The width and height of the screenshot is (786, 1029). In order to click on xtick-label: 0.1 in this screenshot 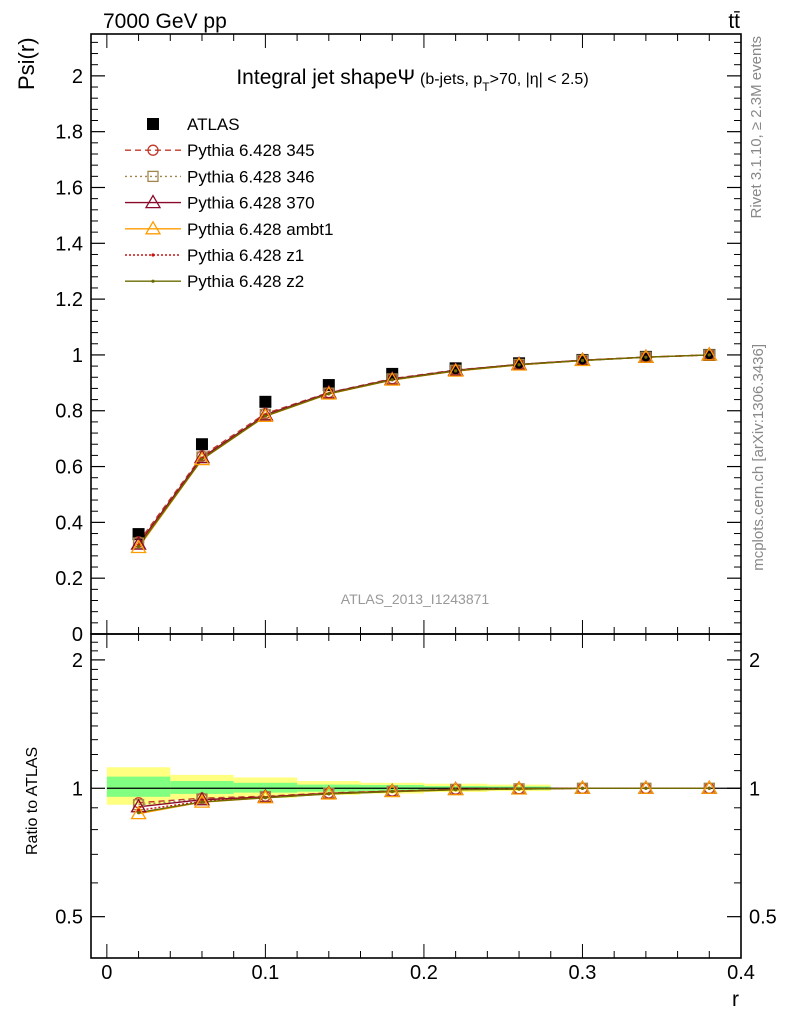, I will do `click(265, 973)`.